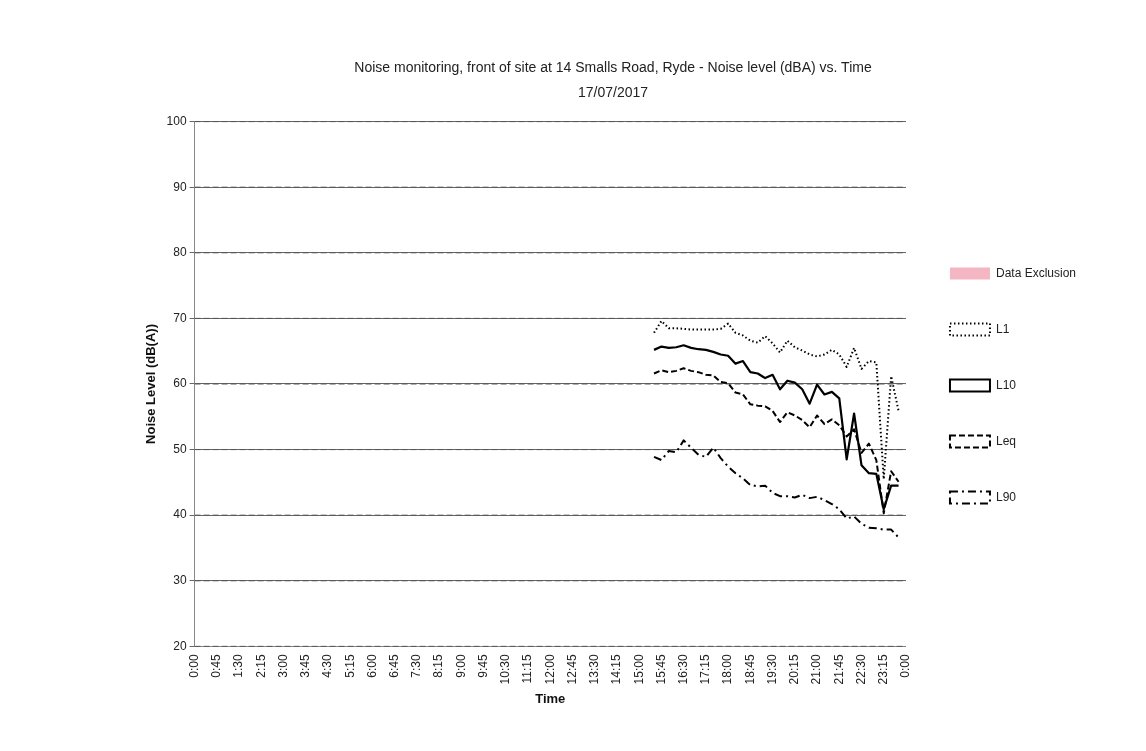 The height and width of the screenshot is (751, 1146). What do you see at coordinates (660, 669) in the screenshot?
I see `x-tick-label: 15:45` at bounding box center [660, 669].